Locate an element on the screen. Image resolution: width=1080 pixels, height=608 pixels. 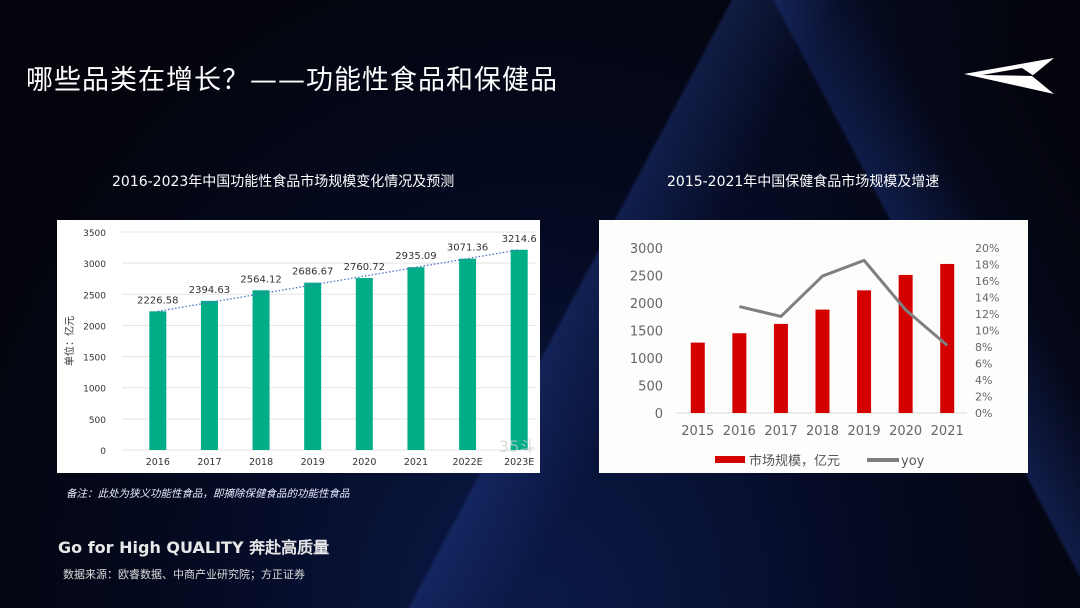
y-axis-label: 单位：亿元 is located at coordinates (69, 341).